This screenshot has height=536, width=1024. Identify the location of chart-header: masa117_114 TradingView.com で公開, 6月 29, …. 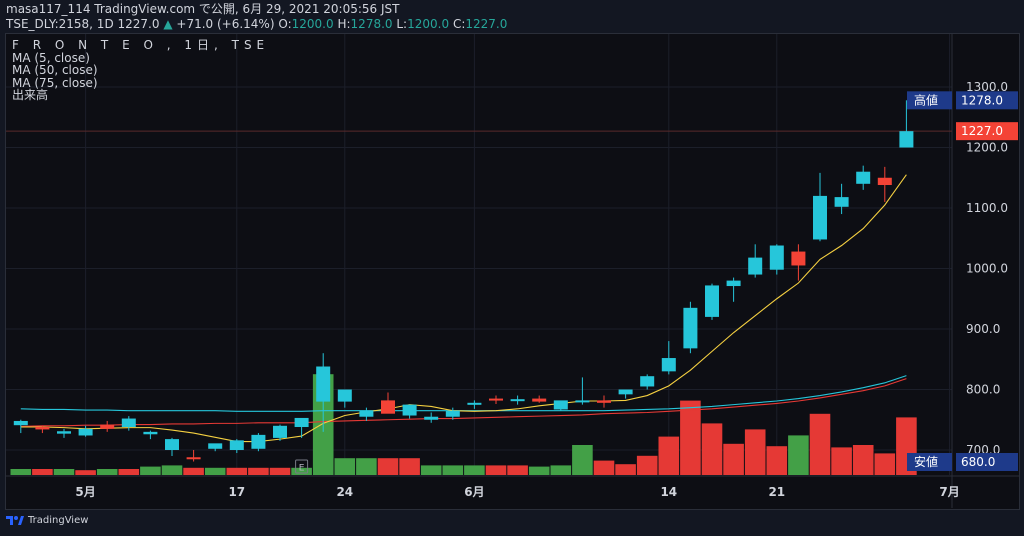
(512, 17).